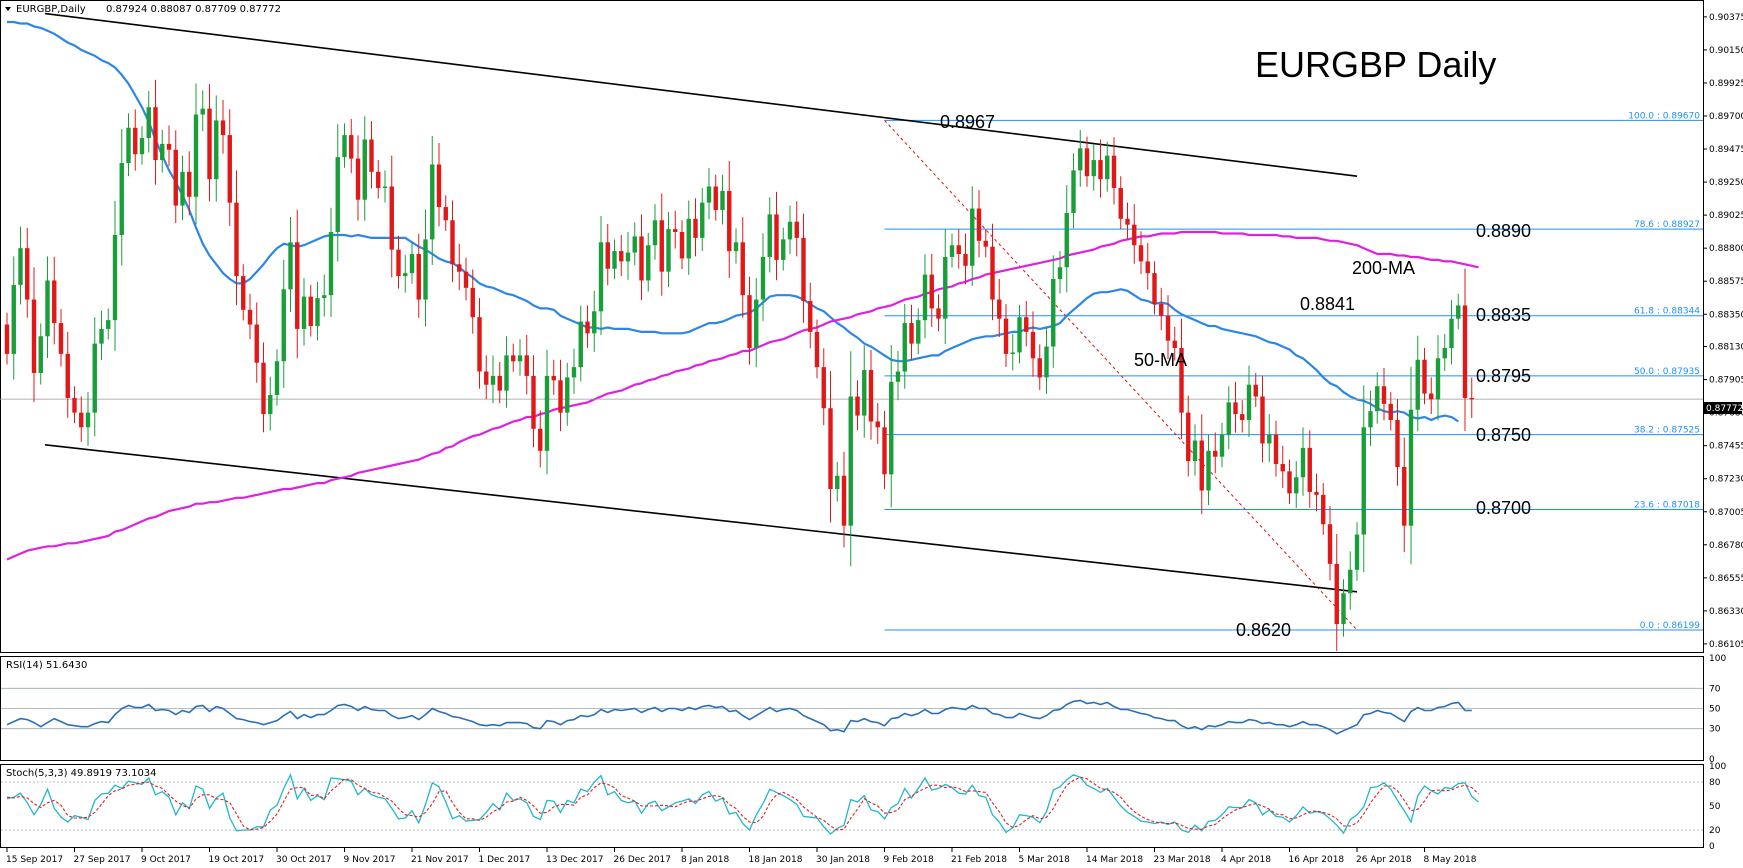 The width and height of the screenshot is (1743, 868). What do you see at coordinates (575, 860) in the screenshot?
I see `date-tick-label: 13 Dec 2017` at bounding box center [575, 860].